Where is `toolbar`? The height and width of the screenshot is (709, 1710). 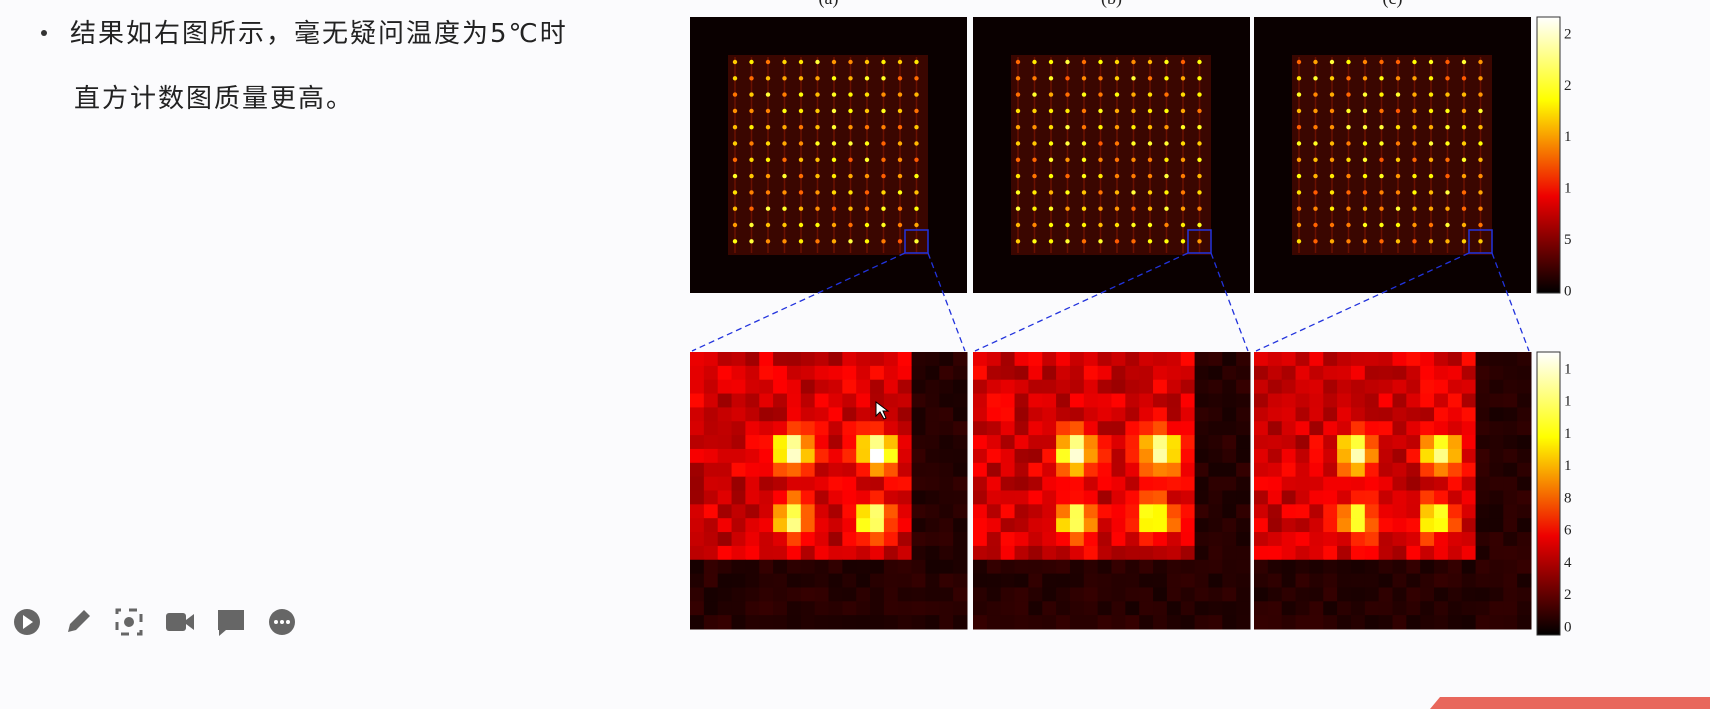
toolbar is located at coordinates (154, 622).